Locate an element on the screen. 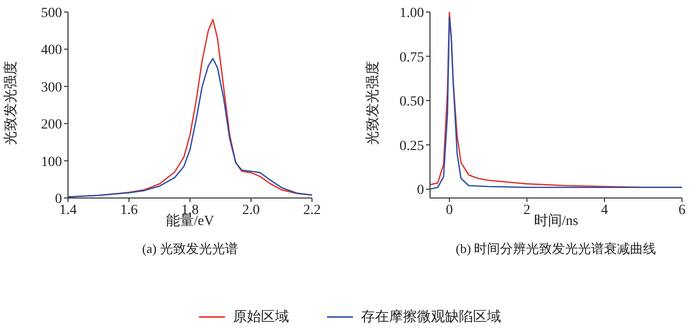 This screenshot has width=700, height=335. y-tick-label: 300 is located at coordinates (51, 88).